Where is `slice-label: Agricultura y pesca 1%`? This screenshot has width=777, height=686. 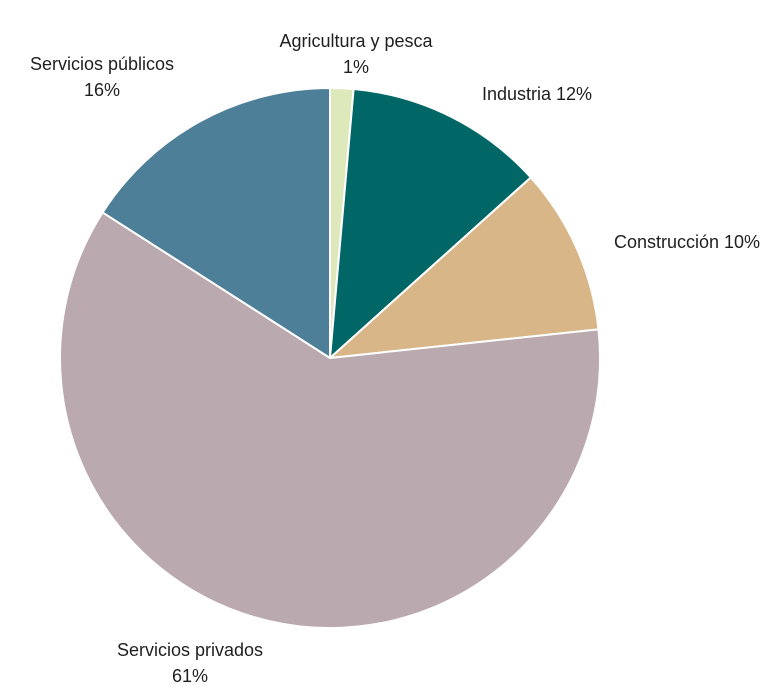
slice-label: Agricultura y pesca 1% is located at coordinates (356, 54).